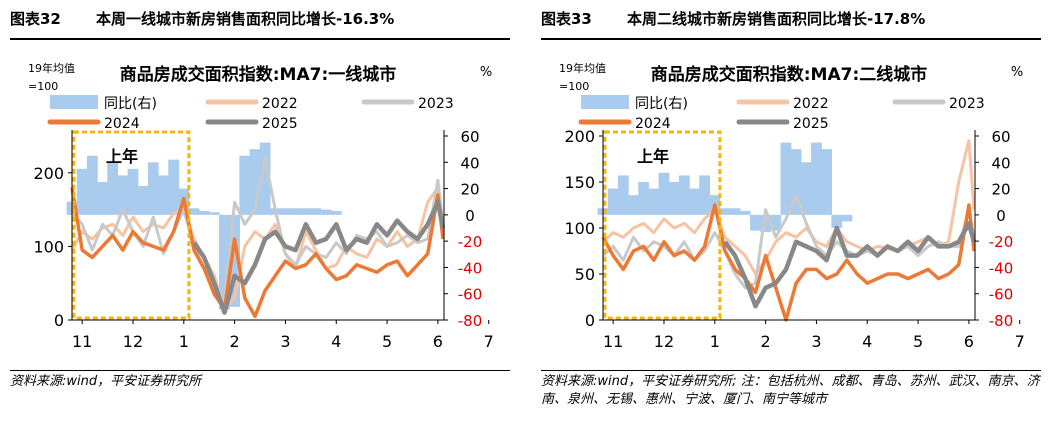 Image resolution: width=1051 pixels, height=423 pixels. I want to click on x-tick-label: 3, so click(816, 341).